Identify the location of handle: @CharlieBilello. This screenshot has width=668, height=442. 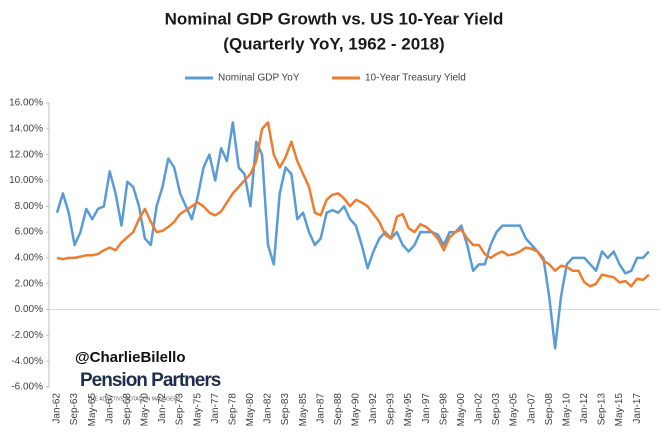
(130, 357).